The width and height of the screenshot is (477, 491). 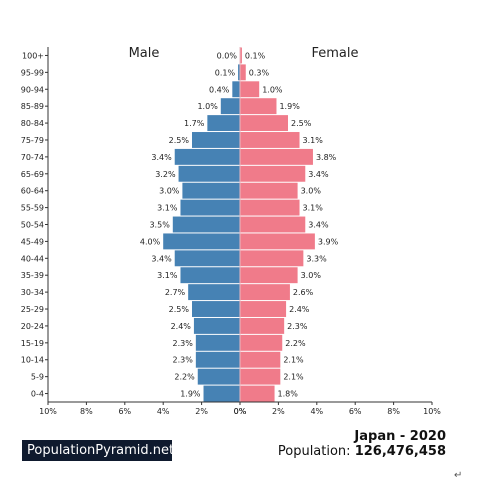 I want to click on data-label-female: 2.2%, so click(x=295, y=343).